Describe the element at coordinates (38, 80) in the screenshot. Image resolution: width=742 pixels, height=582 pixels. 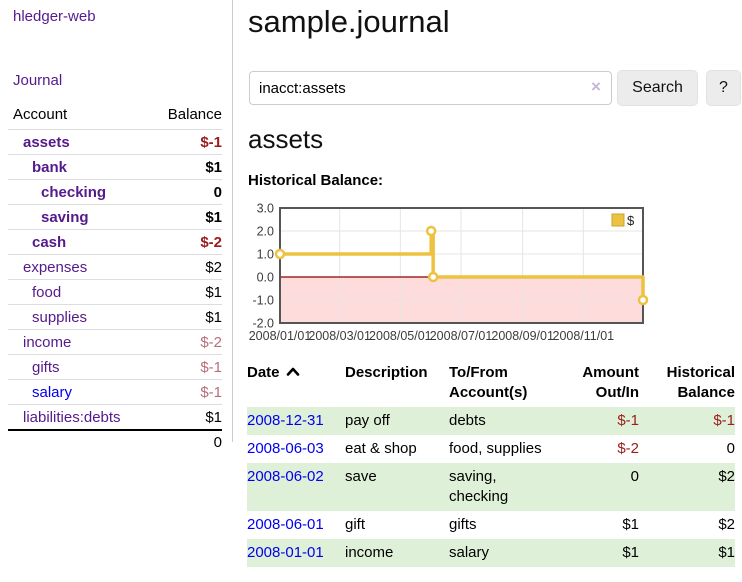
I see `sidebar-item-journal: Journal` at that location.